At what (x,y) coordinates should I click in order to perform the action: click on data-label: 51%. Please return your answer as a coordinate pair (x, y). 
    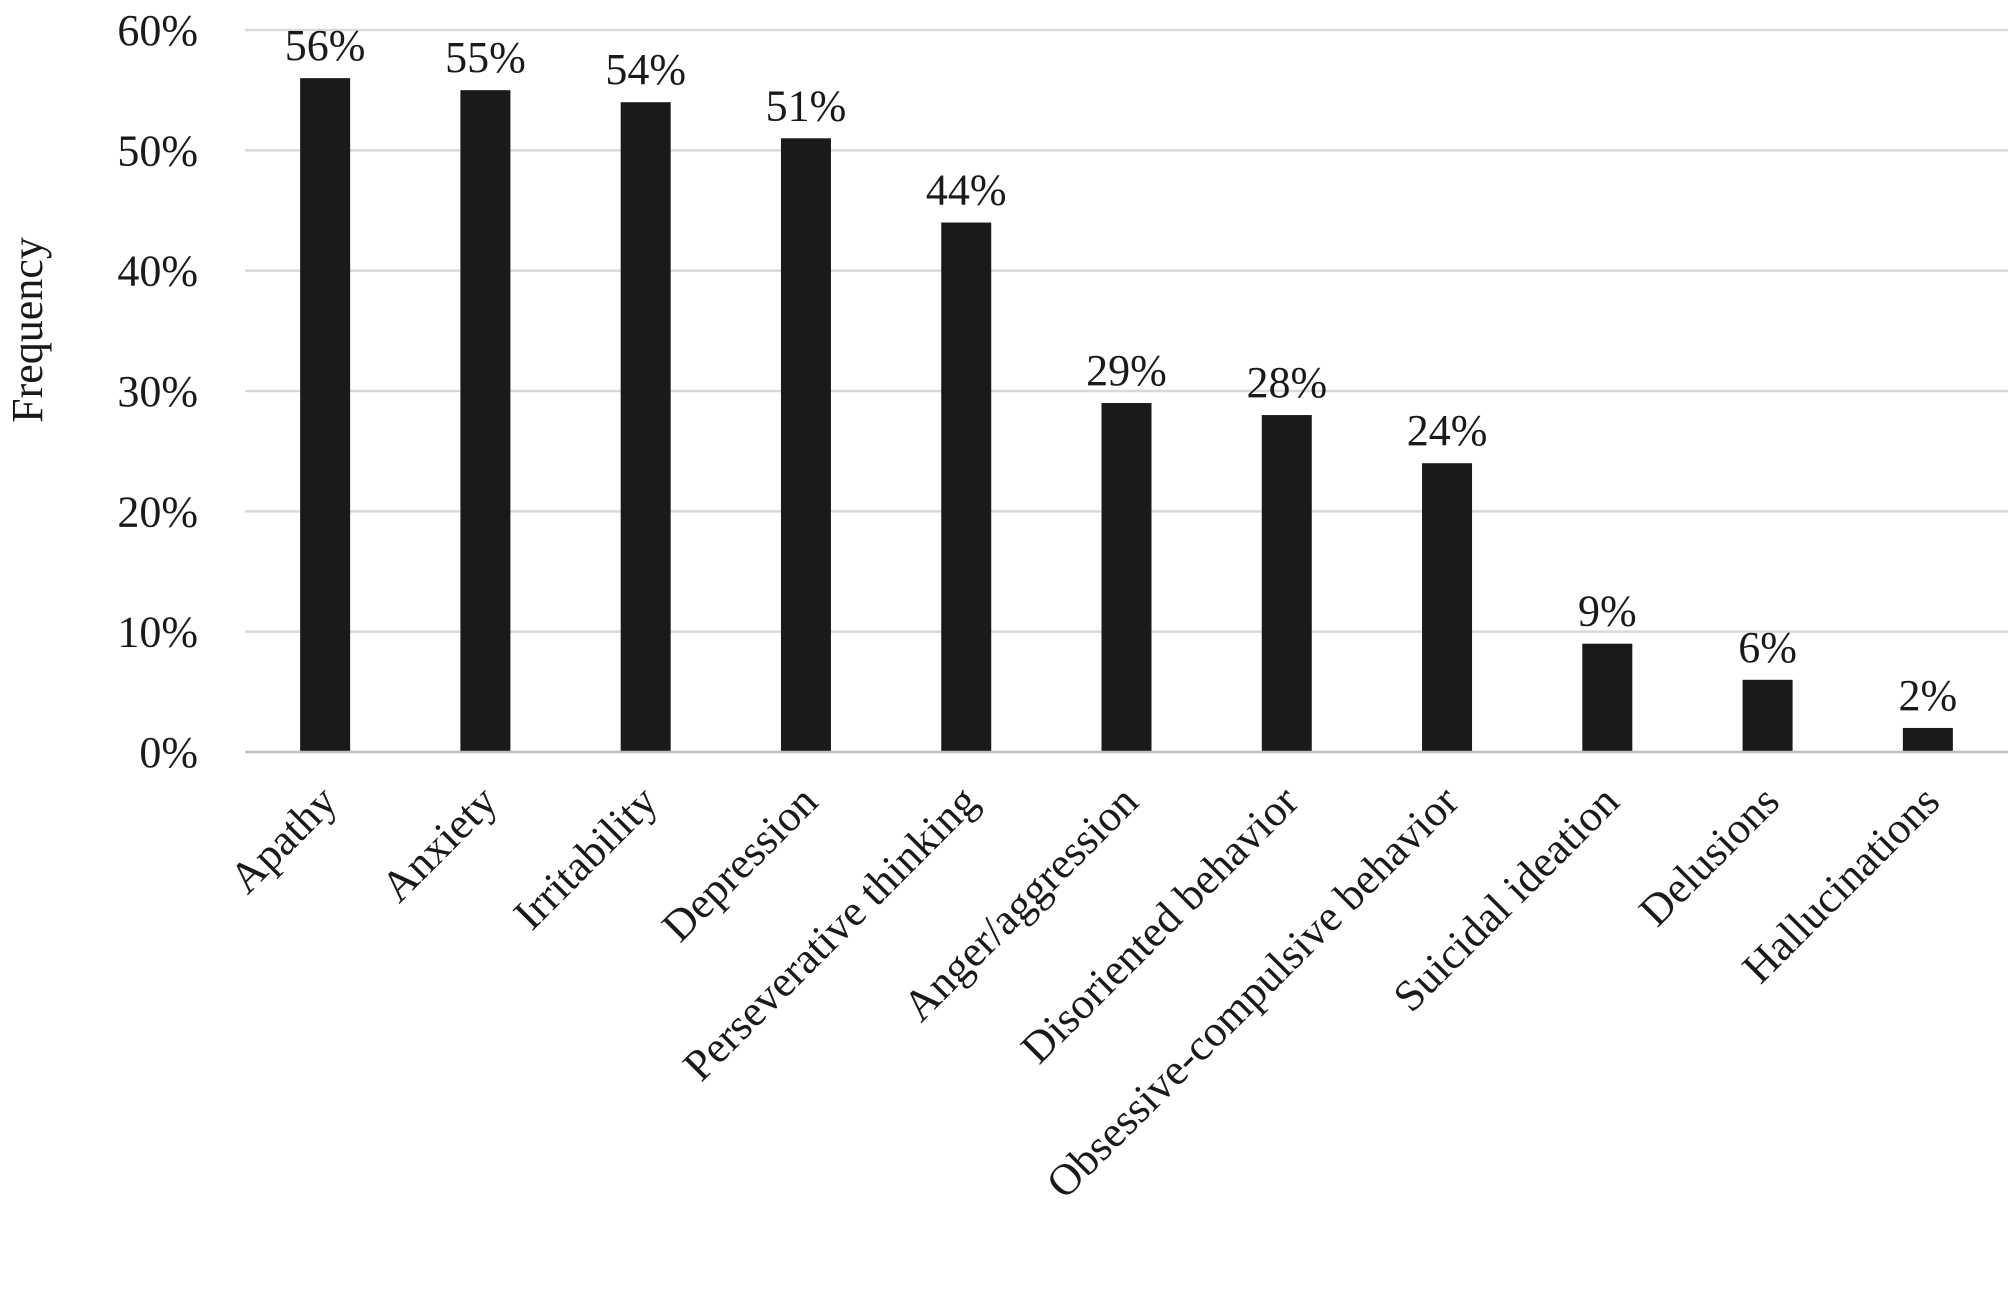
    Looking at the image, I should click on (806, 105).